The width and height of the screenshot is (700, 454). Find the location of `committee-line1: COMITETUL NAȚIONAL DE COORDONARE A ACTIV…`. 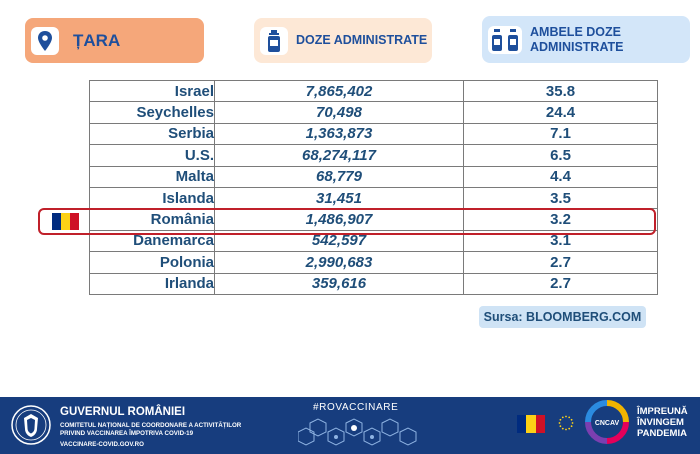

committee-line1: COMITETUL NAȚIONAL DE COORDONARE A ACTIV… is located at coordinates (151, 425).